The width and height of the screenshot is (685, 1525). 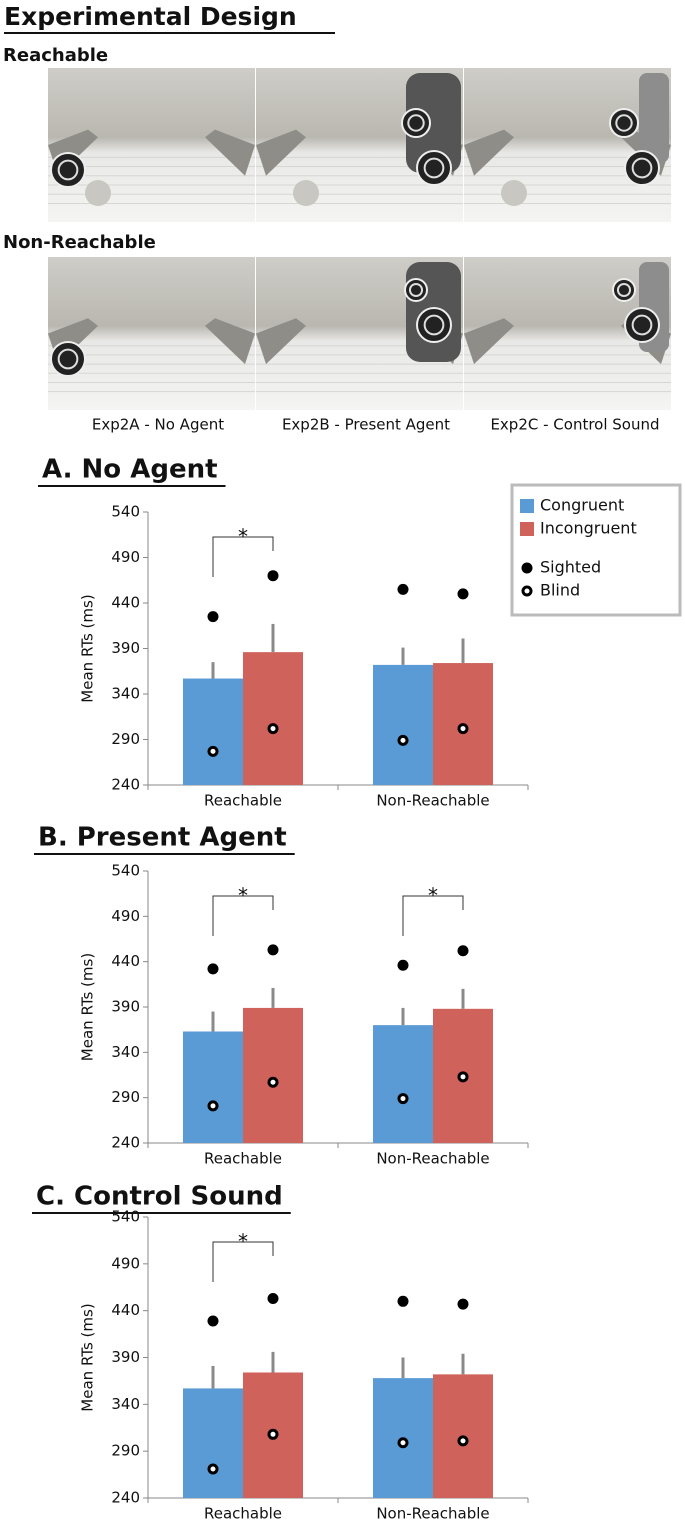 I want to click on column-label: Exp2C - Control Sound, so click(x=574, y=425).